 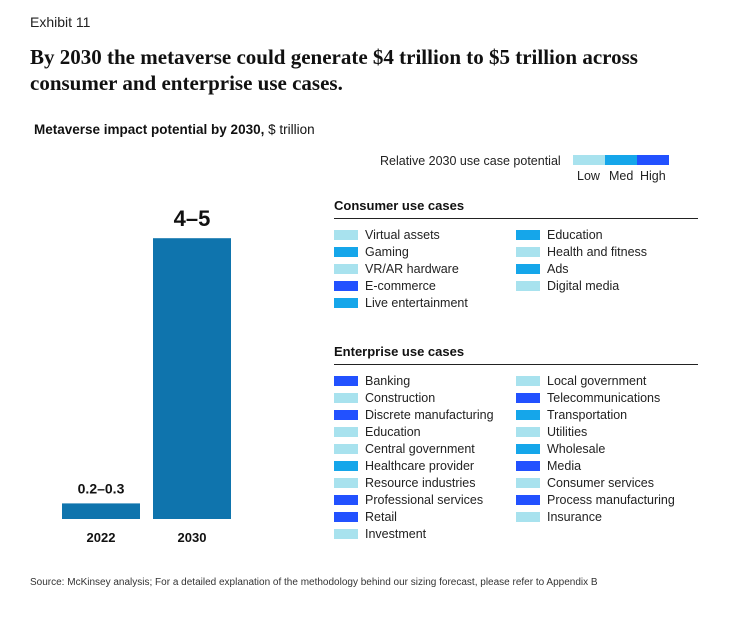 I want to click on use-case-label: E-commerce, so click(x=400, y=285).